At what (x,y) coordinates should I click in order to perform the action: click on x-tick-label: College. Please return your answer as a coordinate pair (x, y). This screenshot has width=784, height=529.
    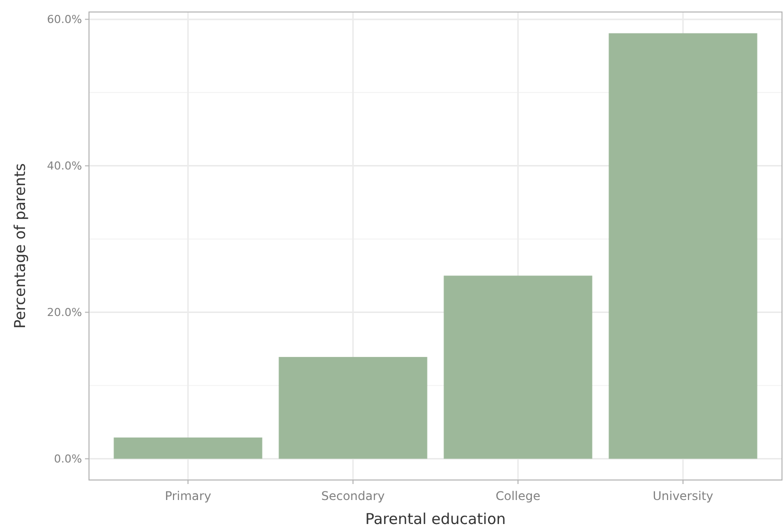
    Looking at the image, I should click on (518, 496).